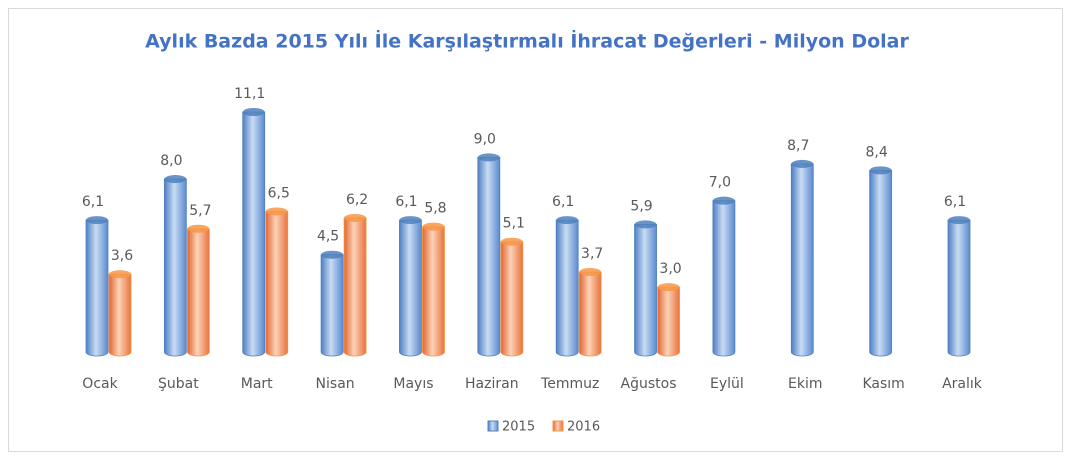  What do you see at coordinates (328, 237) in the screenshot?
I see `data-label: 4,5` at bounding box center [328, 237].